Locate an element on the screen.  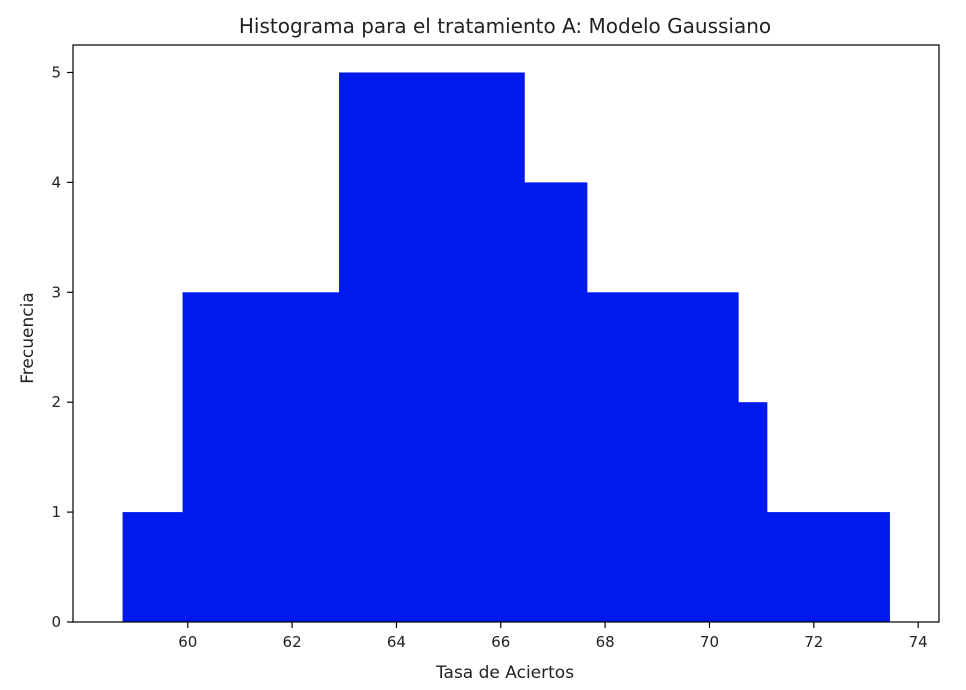
x-tick-label-6: 72 is located at coordinates (813, 642).